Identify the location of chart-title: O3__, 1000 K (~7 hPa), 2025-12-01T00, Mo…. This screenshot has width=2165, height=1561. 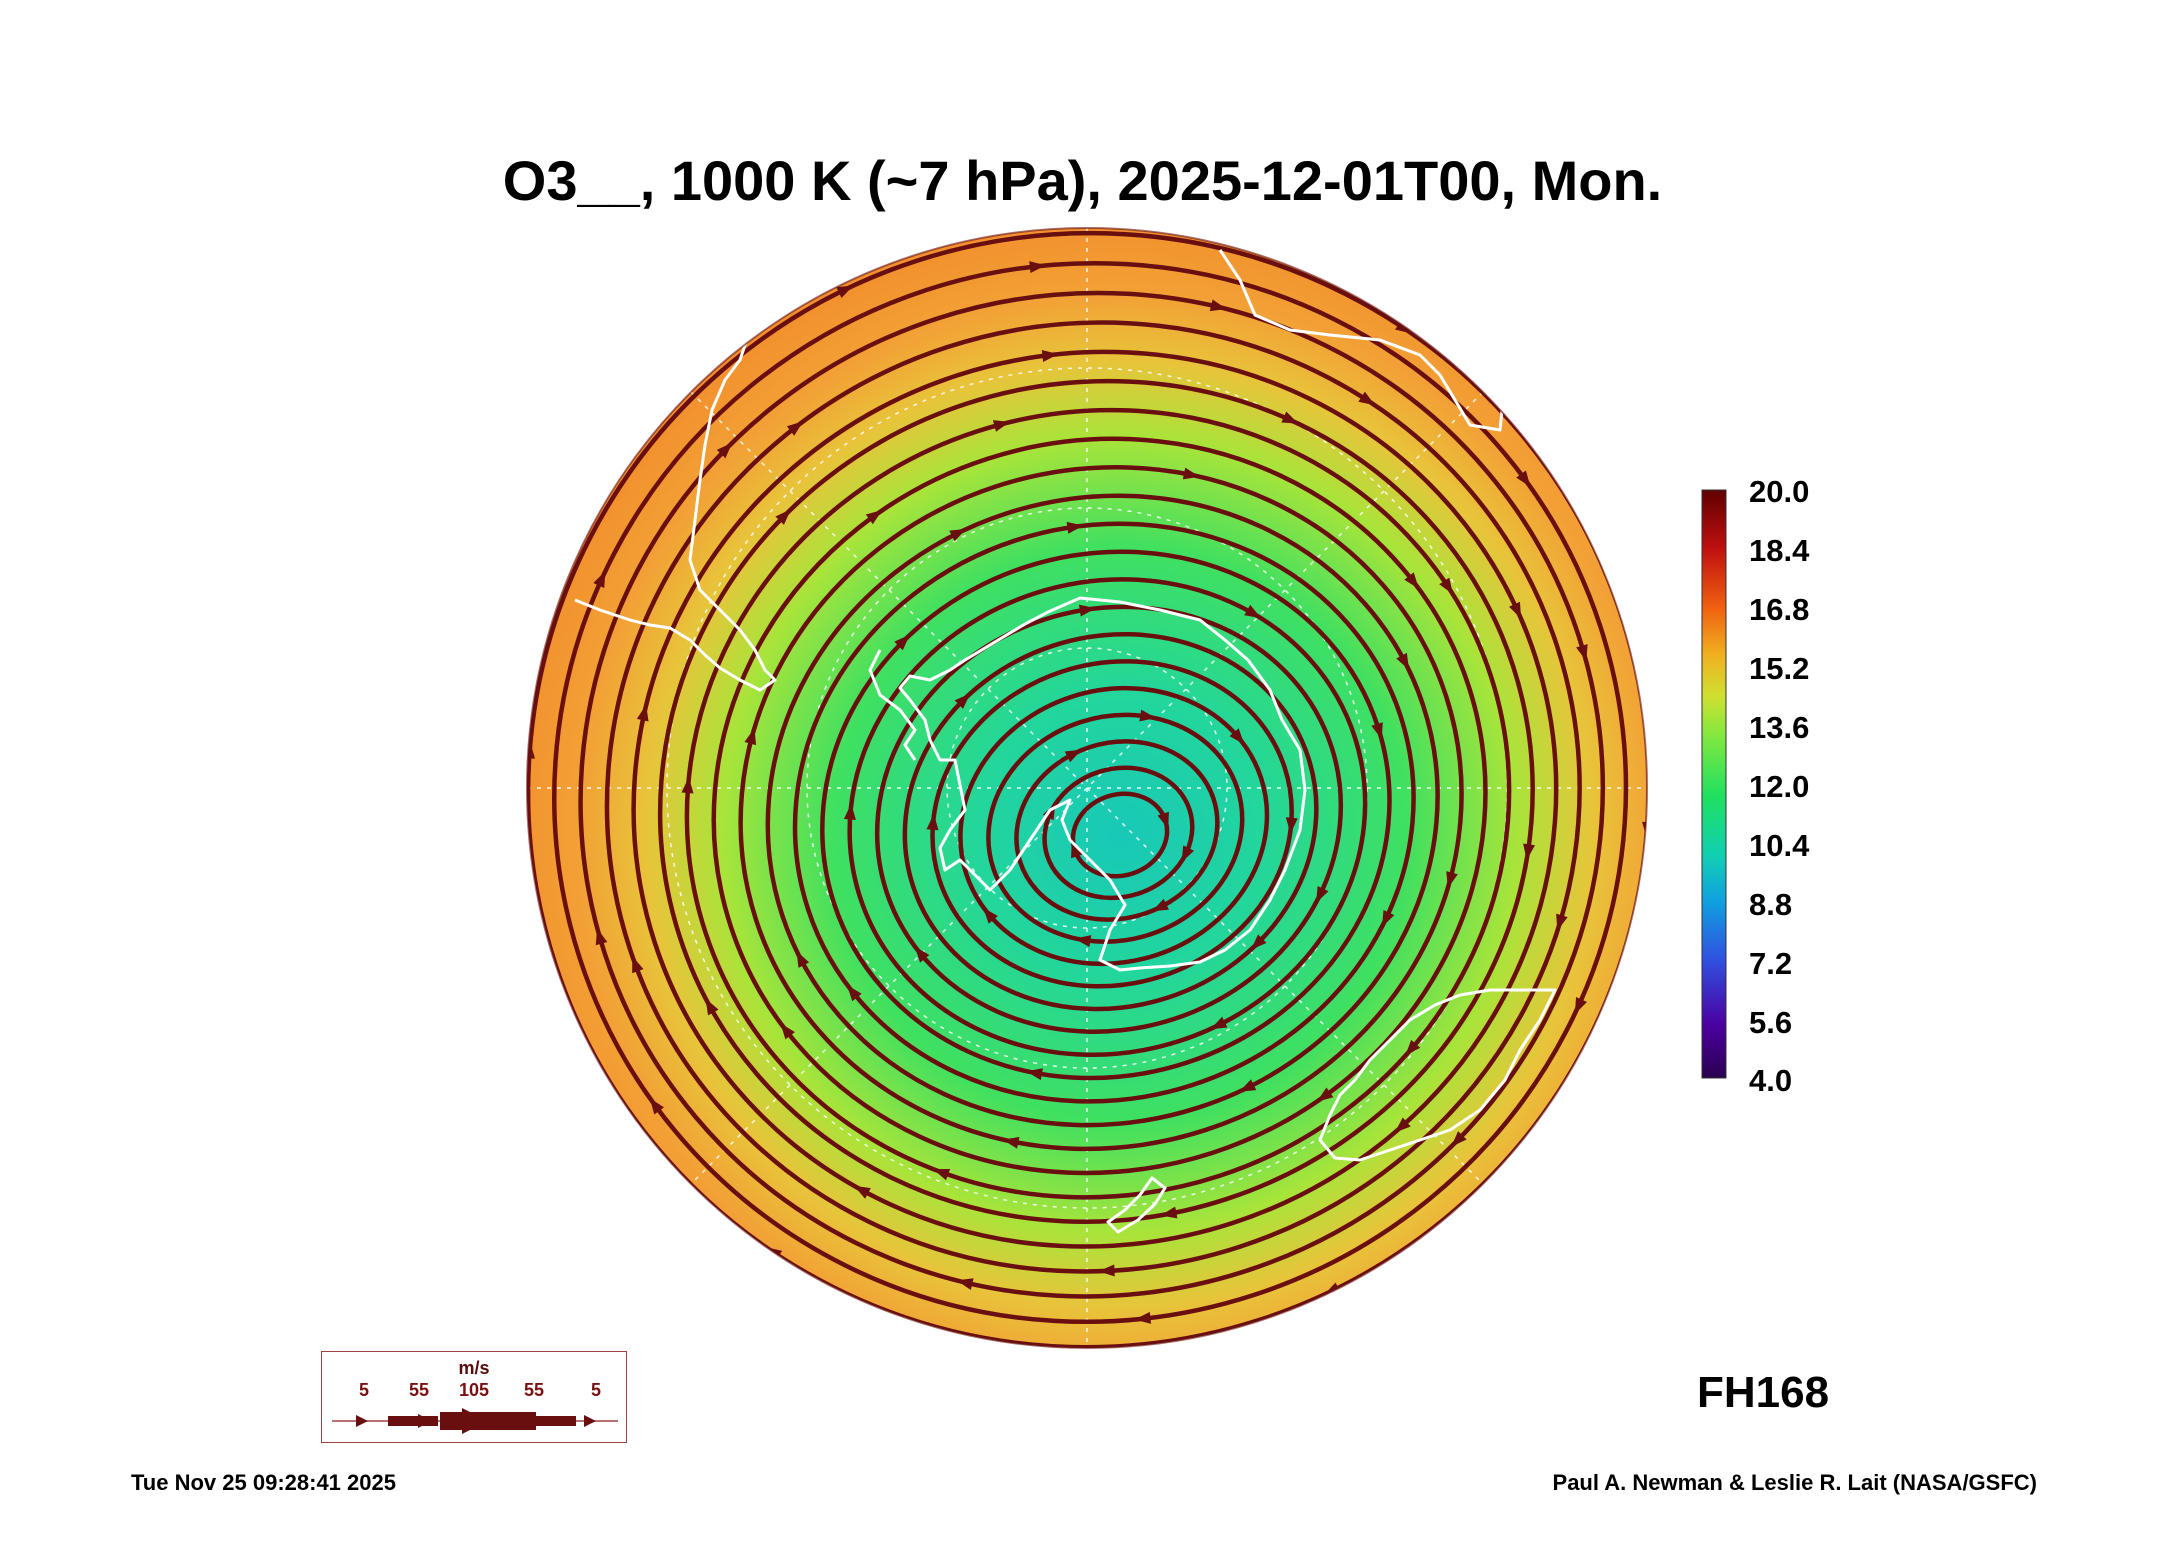
(1082, 180).